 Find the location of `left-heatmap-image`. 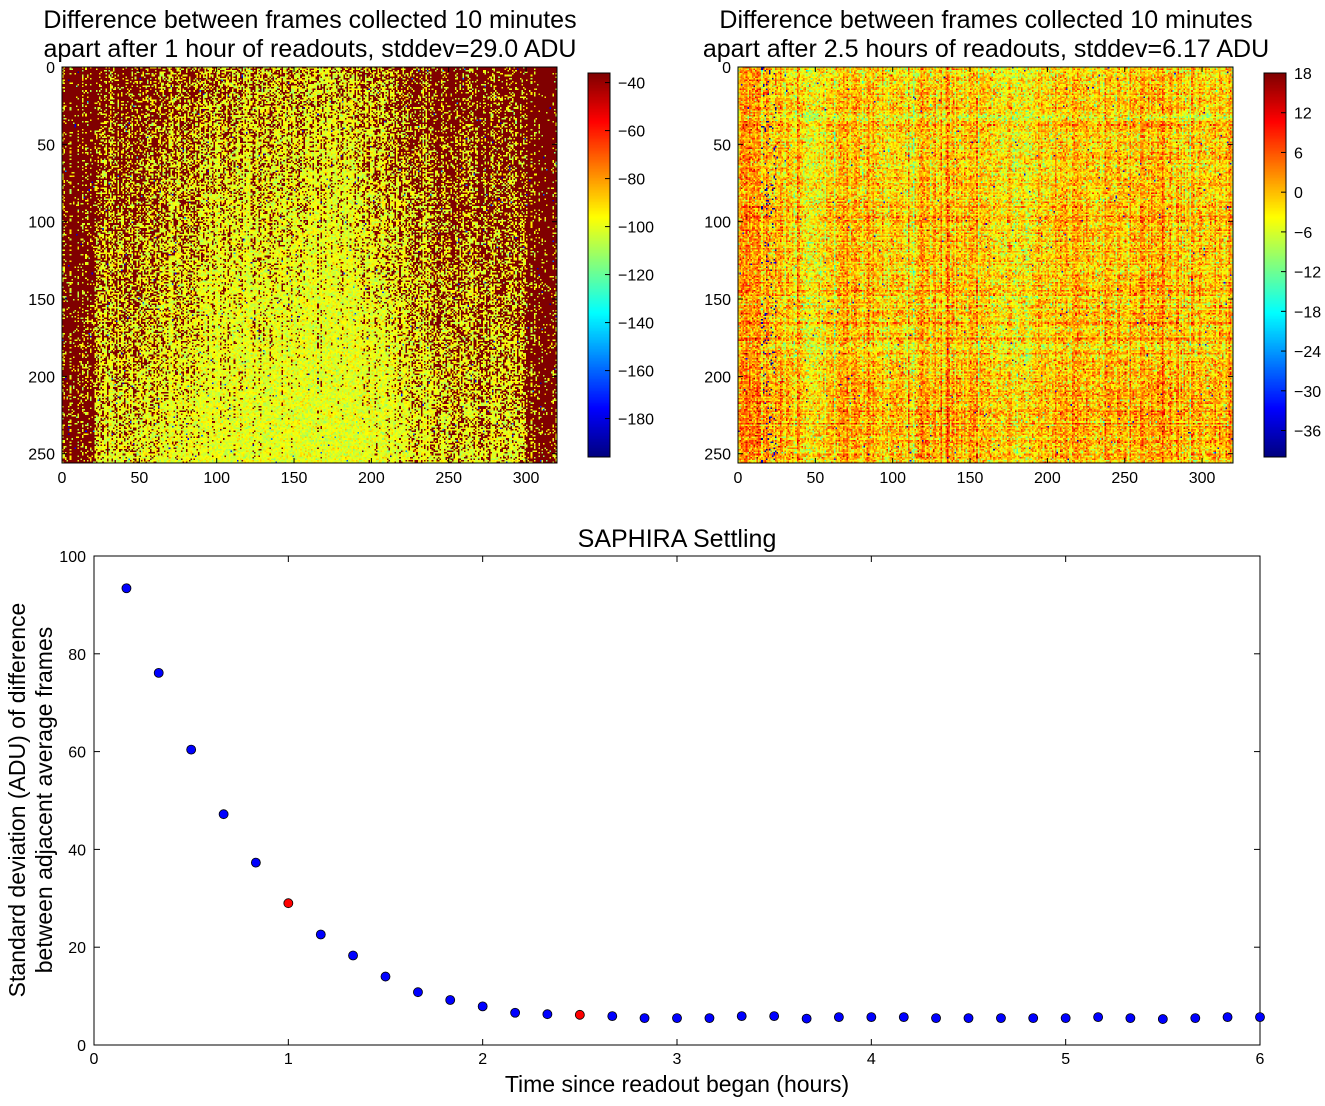

left-heatmap-image is located at coordinates (309, 265).